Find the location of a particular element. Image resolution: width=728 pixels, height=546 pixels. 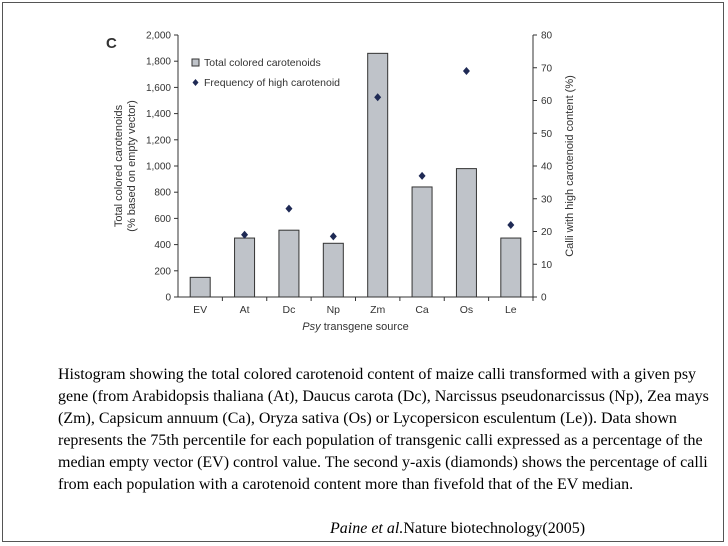

right-tick-label: 0 is located at coordinates (544, 298).